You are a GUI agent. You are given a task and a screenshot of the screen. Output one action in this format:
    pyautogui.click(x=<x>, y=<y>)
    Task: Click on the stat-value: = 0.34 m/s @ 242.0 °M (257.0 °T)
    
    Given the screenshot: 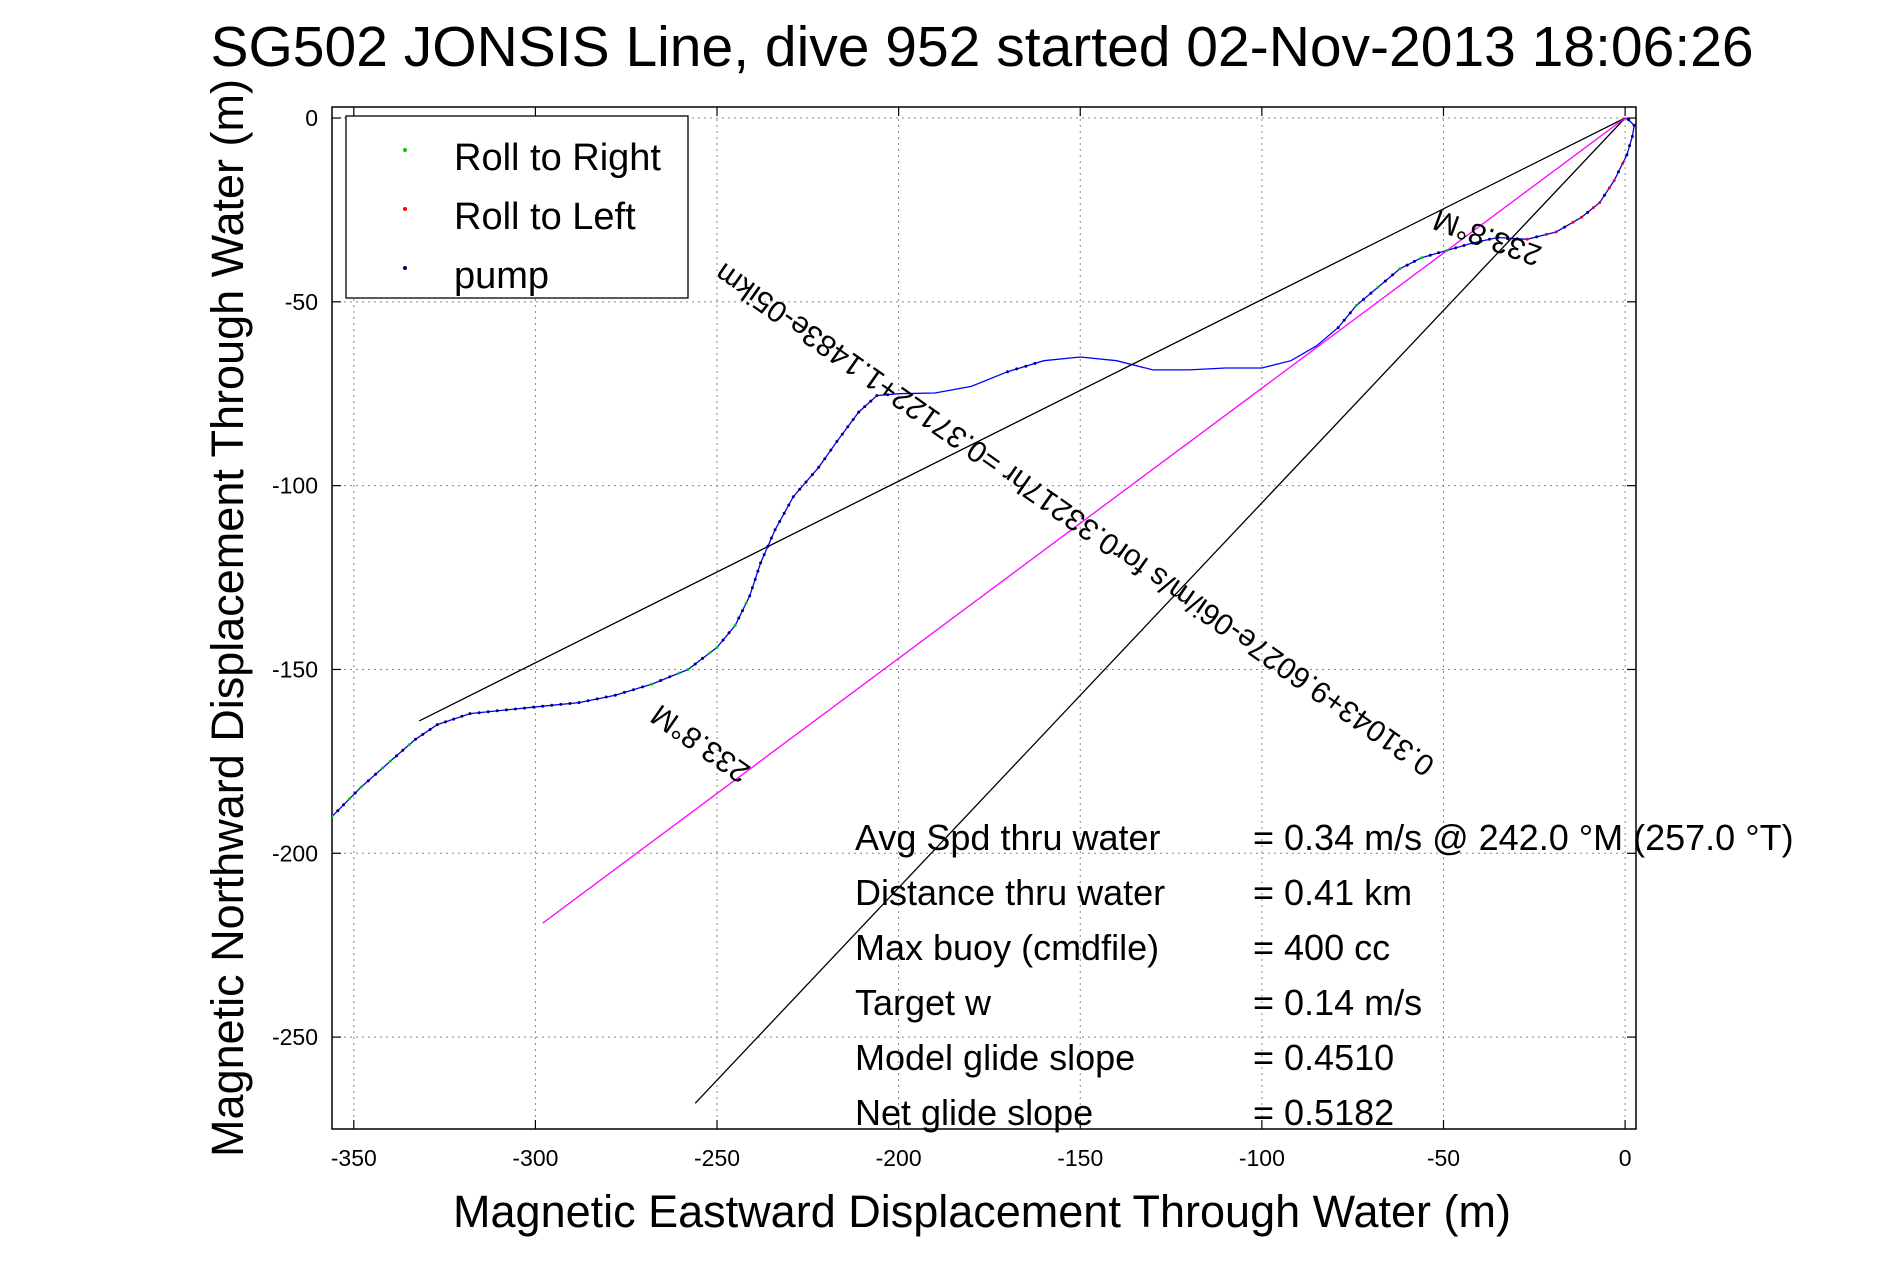 What is the action you would take?
    pyautogui.click(x=1523, y=837)
    